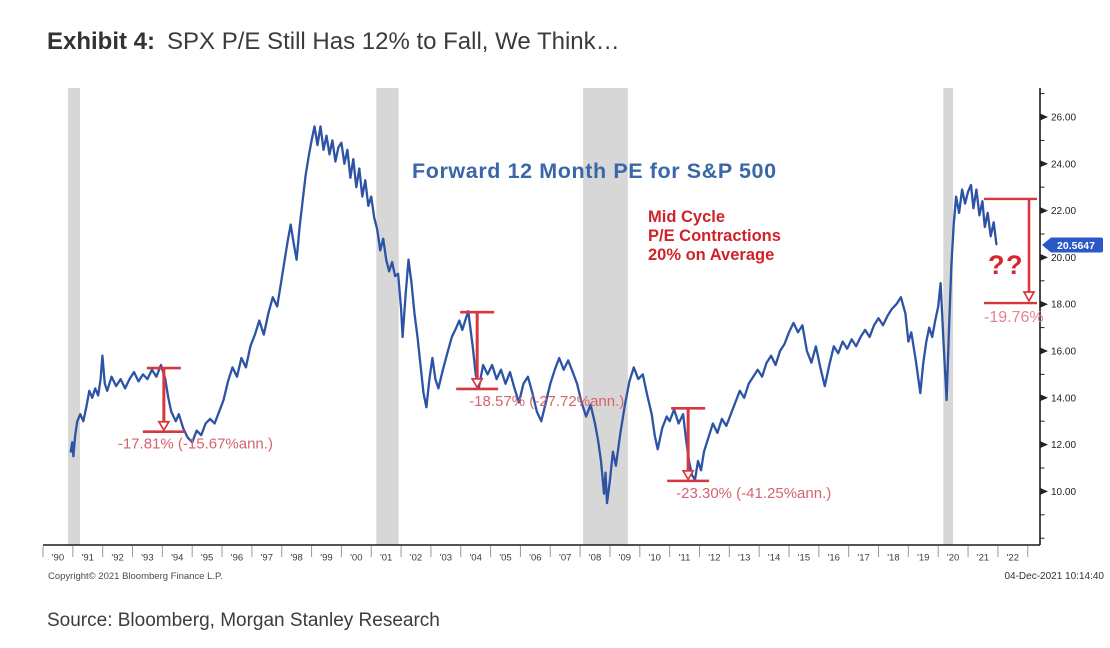 The width and height of the screenshot is (1110, 648). What do you see at coordinates (1014, 317) in the screenshot?
I see `projection-label: -19.76%` at bounding box center [1014, 317].